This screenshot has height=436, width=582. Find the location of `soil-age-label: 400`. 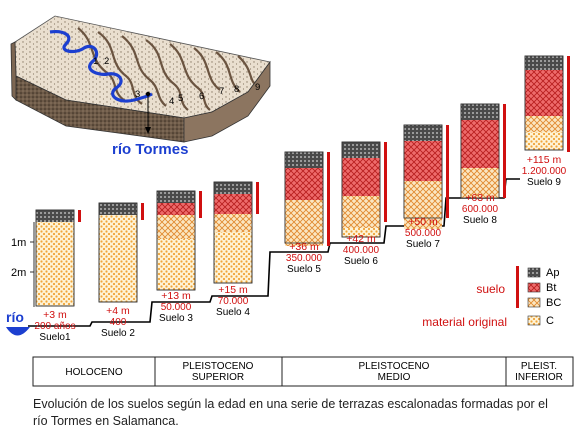

soil-age-label: 400 is located at coordinates (118, 322).